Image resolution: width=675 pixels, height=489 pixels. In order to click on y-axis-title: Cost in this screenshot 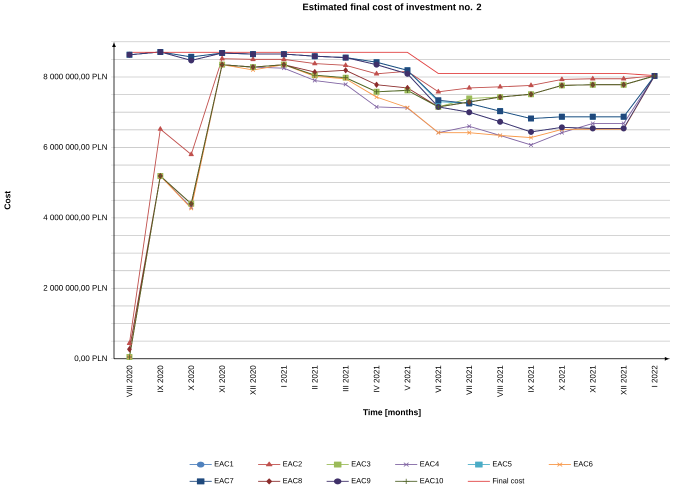, I will do `click(7, 200)`.